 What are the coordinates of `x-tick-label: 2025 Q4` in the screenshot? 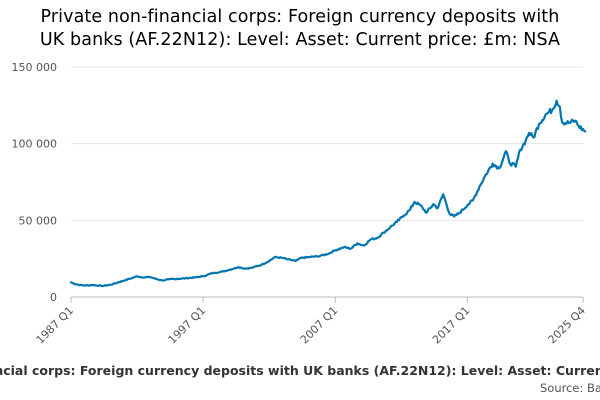 It's located at (567, 325).